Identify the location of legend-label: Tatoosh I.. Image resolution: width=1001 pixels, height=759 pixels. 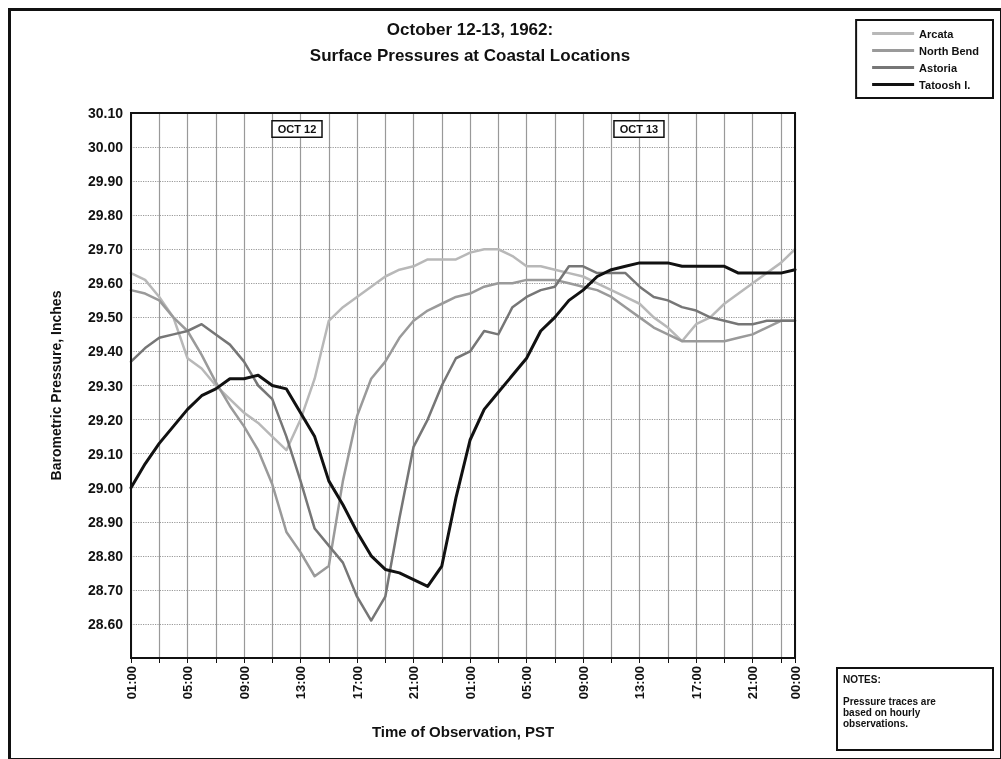
(945, 84).